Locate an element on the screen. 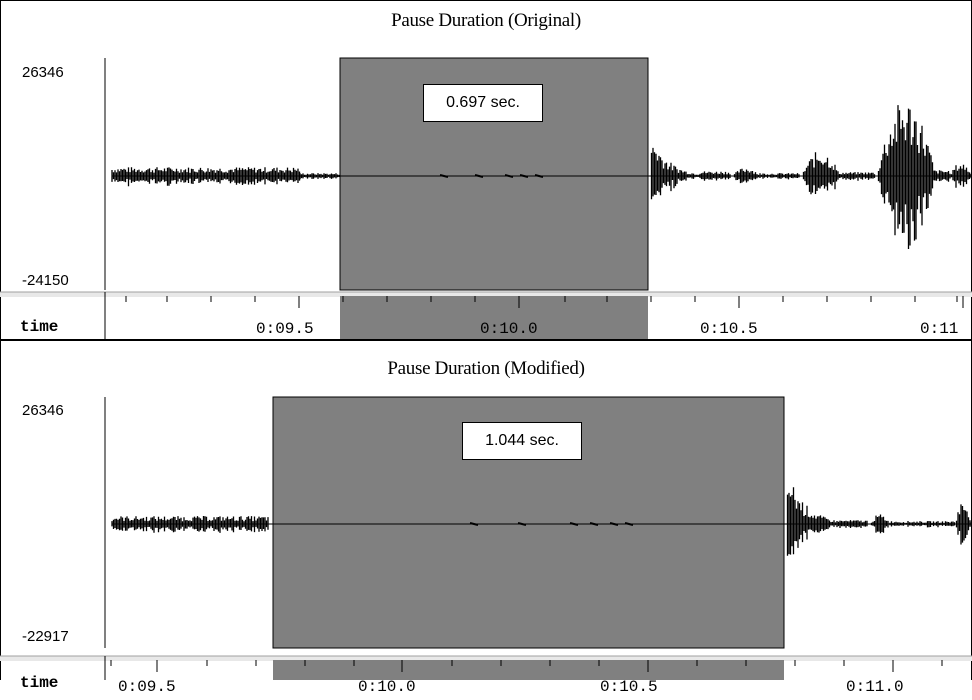  pause-duration-label-original: 0.697 sec. is located at coordinates (483, 103).